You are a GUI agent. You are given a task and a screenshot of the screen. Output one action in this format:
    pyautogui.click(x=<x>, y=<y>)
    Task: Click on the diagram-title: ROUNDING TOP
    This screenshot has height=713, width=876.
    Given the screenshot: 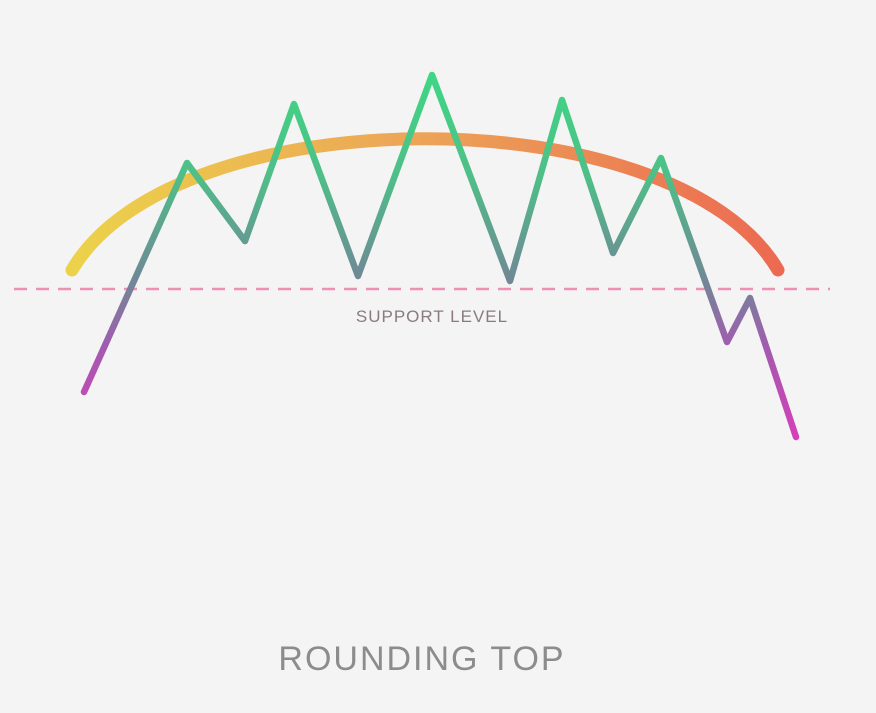 What is the action you would take?
    pyautogui.click(x=421, y=659)
    